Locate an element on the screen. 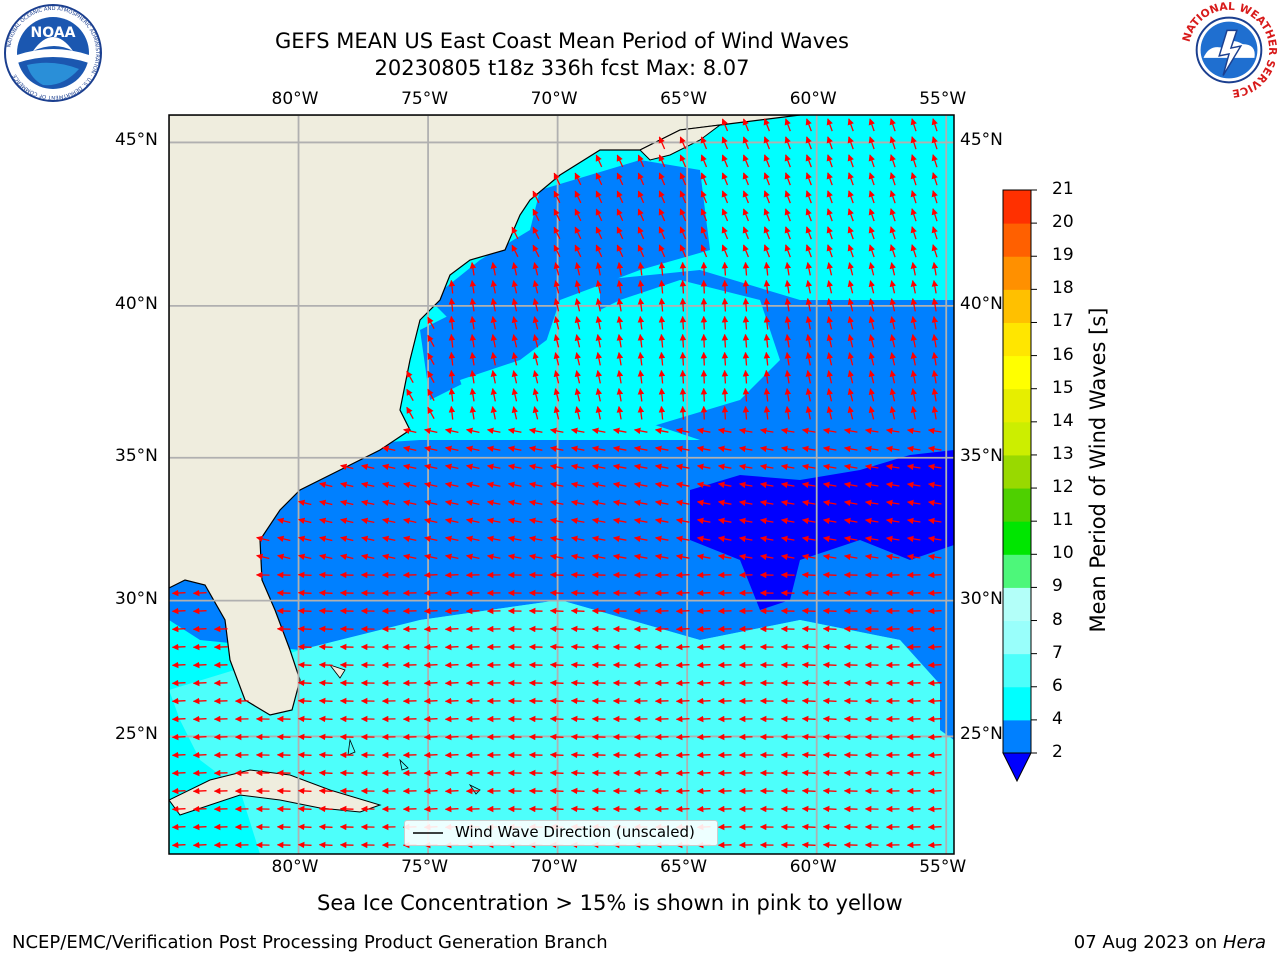  lon-label-top: 70°W is located at coordinates (554, 99).